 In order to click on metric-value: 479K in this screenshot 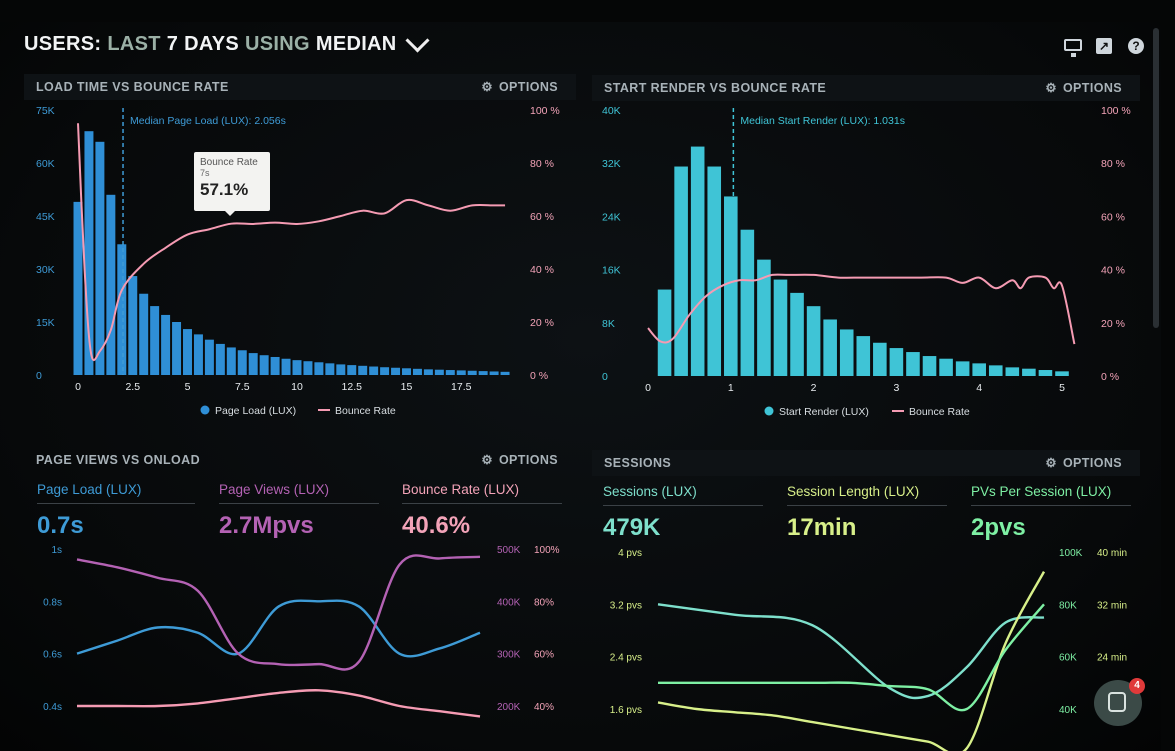, I will do `click(632, 527)`.